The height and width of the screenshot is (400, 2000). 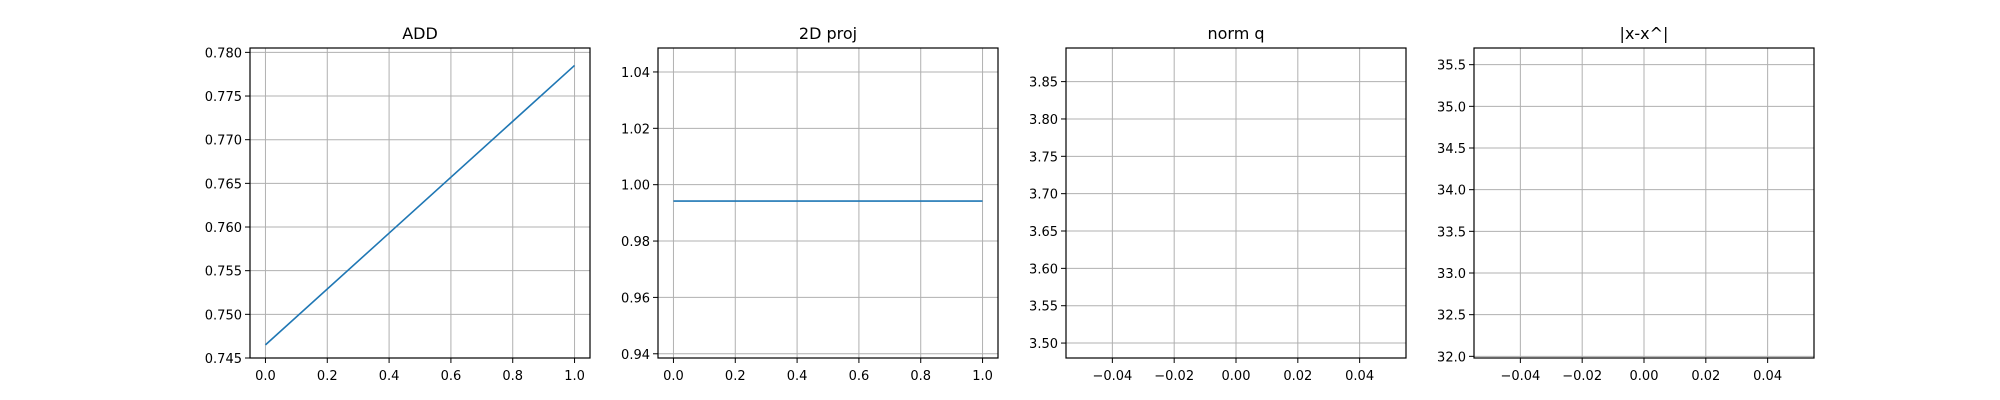 What do you see at coordinates (1043, 269) in the screenshot?
I see `y-tick-label: 3.60` at bounding box center [1043, 269].